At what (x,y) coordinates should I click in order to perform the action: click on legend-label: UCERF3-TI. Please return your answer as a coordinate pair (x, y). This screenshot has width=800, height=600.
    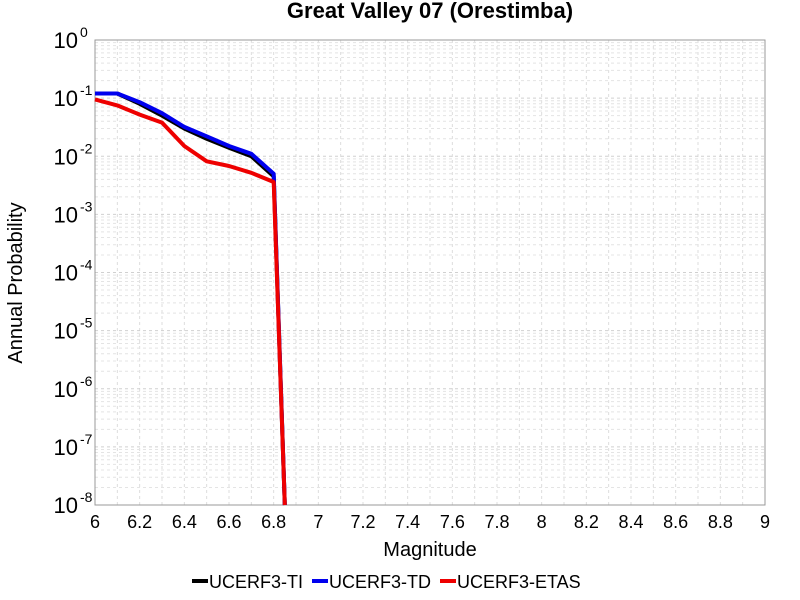
    Looking at the image, I should click on (256, 582).